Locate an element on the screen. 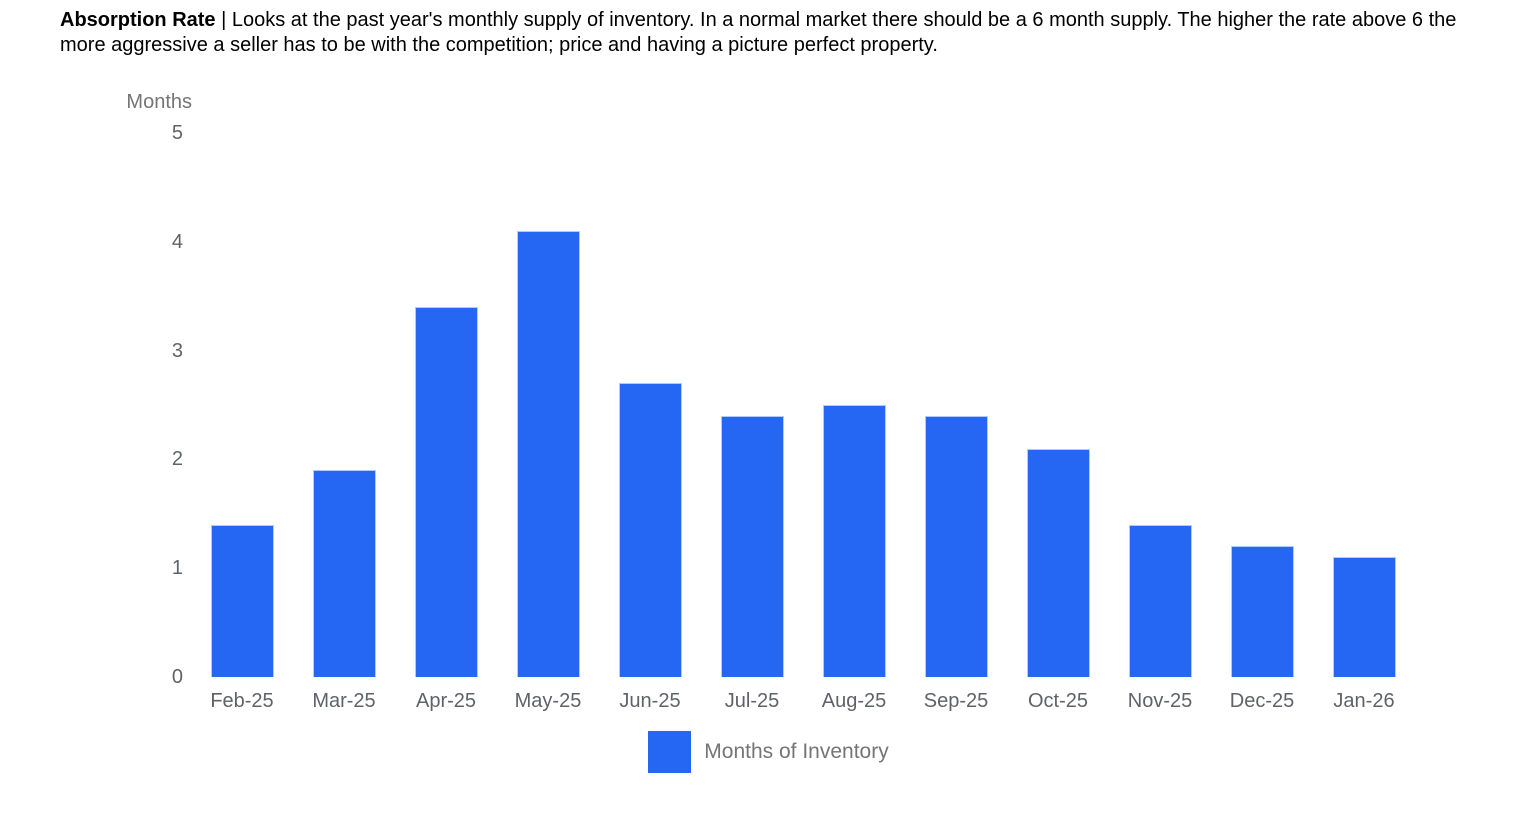 The image size is (1537, 827). x-axis-label: Jul-25 is located at coordinates (752, 701).